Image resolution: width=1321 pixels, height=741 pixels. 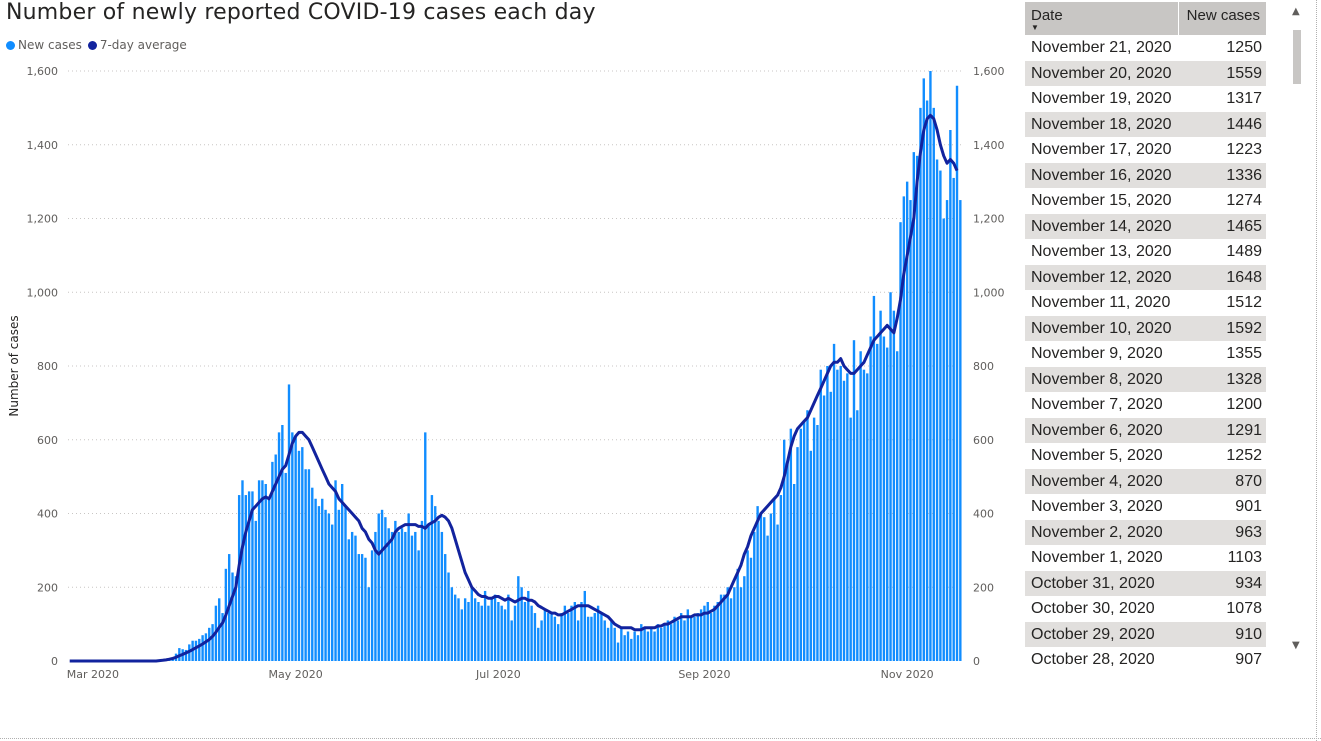 What do you see at coordinates (1145, 124) in the screenshot?
I see `table-row: November 18, 2020 1446` at bounding box center [1145, 124].